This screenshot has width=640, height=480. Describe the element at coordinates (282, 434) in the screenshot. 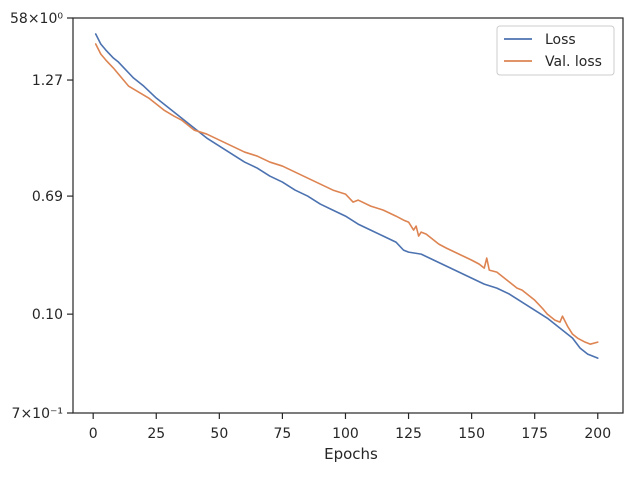

I see `x-tick-label: 75` at that location.